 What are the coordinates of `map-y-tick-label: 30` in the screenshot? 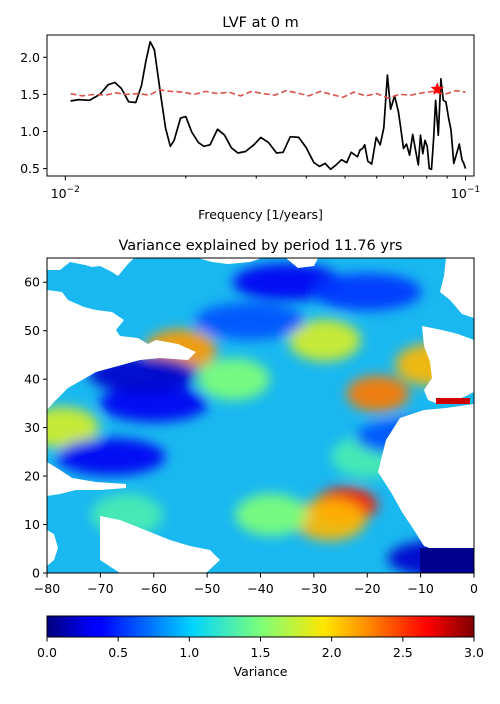 It's located at (32, 427).